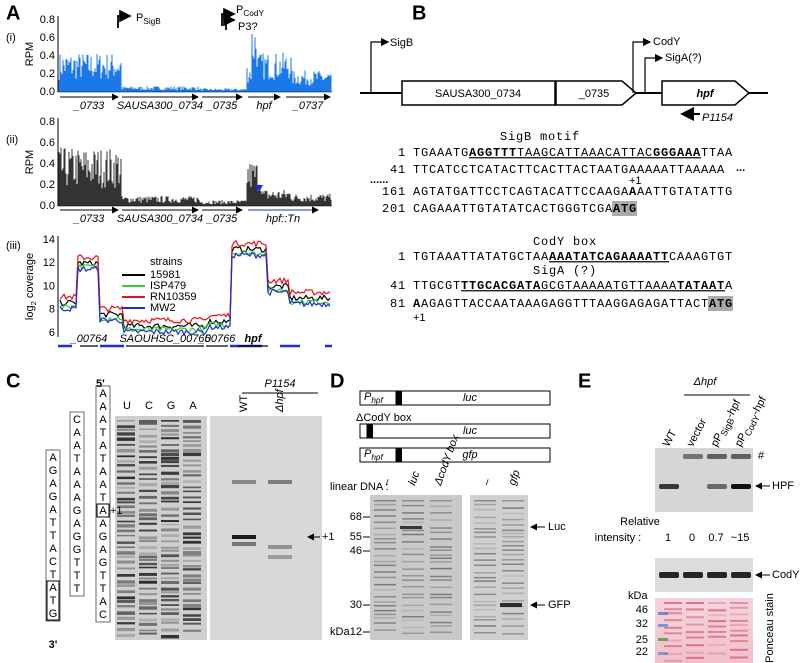  Describe the element at coordinates (715, 538) in the screenshot. I see `intensity-value: 0.7` at that location.